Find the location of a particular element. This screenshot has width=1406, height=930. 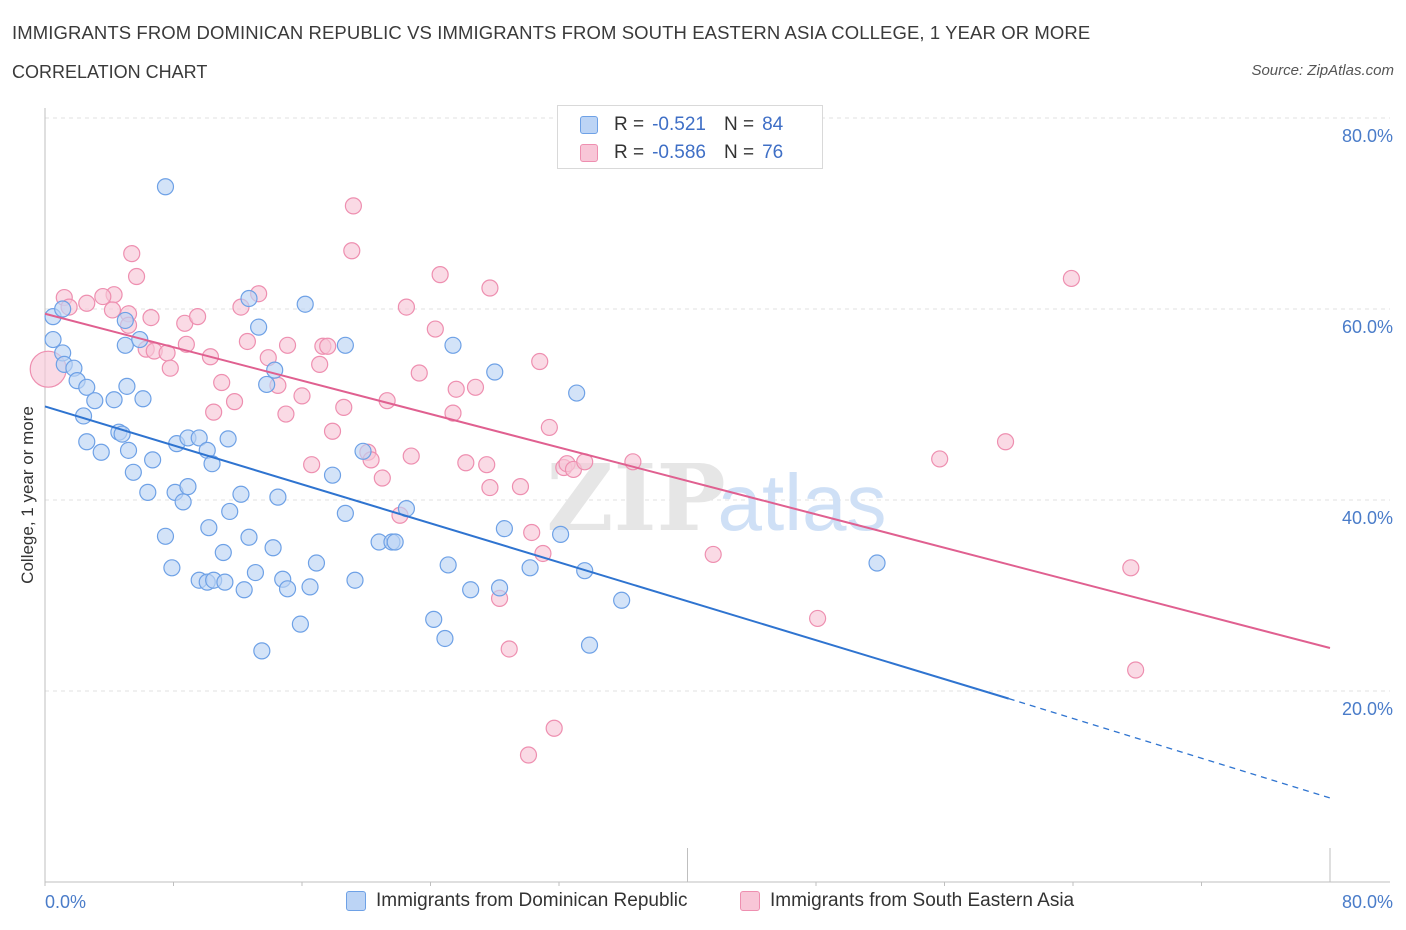

legend-swatch-pink is located at coordinates (589, 153).